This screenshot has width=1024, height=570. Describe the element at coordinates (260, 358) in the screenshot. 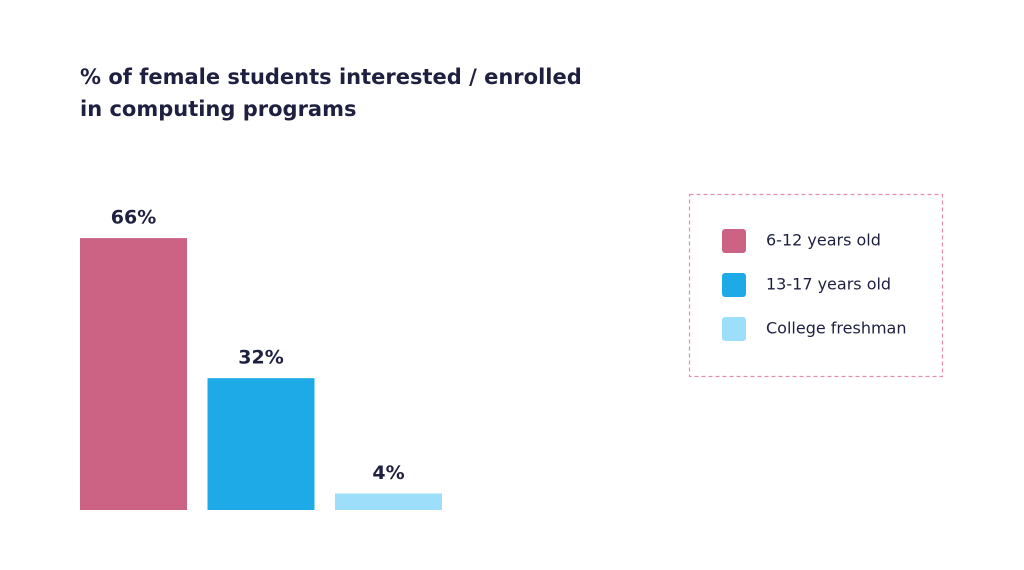

I see `value-label: 32%` at that location.